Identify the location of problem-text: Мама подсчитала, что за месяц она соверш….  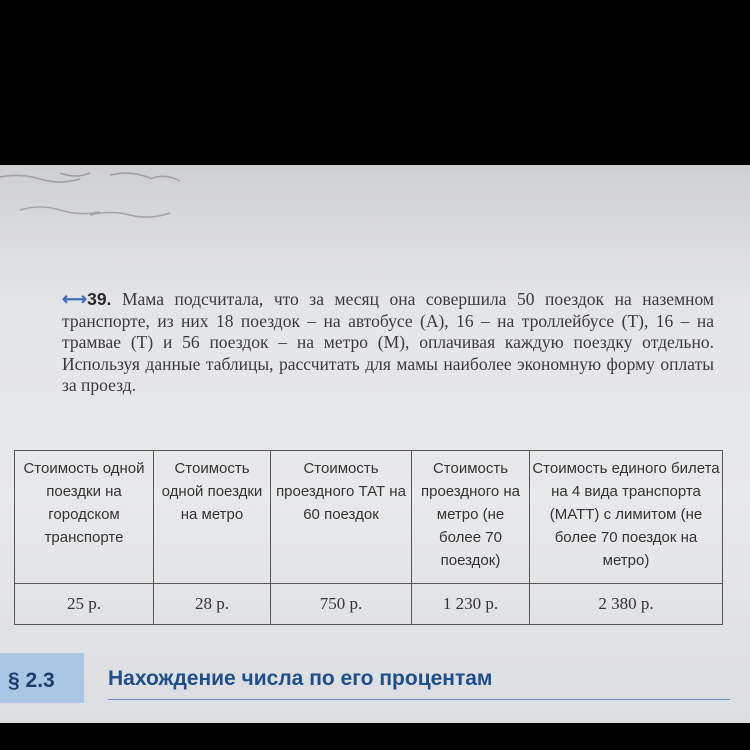
(388, 342).